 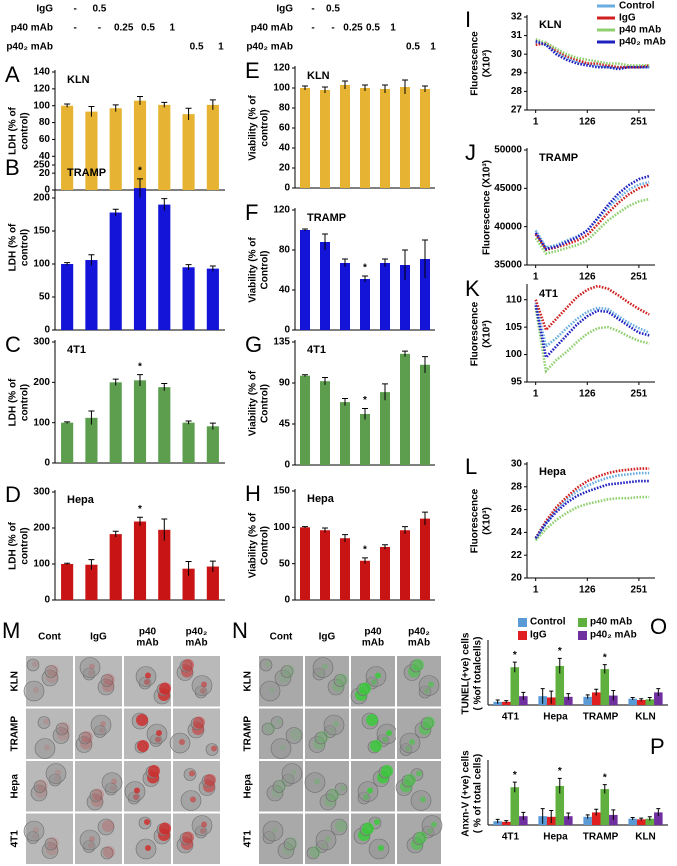 I want to click on y-axis-label: Control), so click(x=265, y=545).